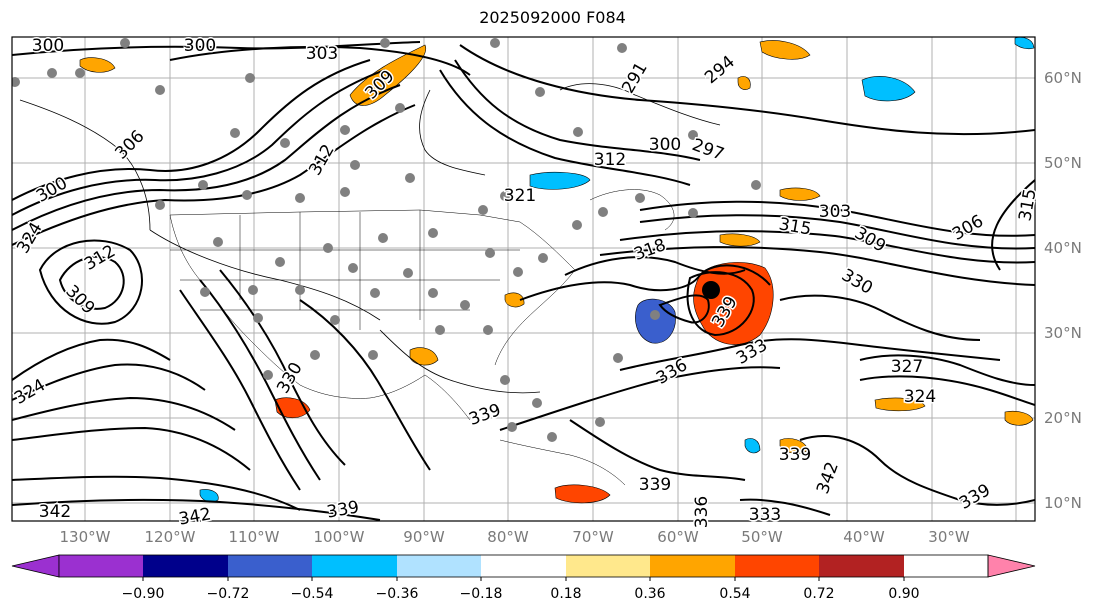  Describe the element at coordinates (1063, 418) in the screenshot. I see `lat-label: 20°N` at that location.